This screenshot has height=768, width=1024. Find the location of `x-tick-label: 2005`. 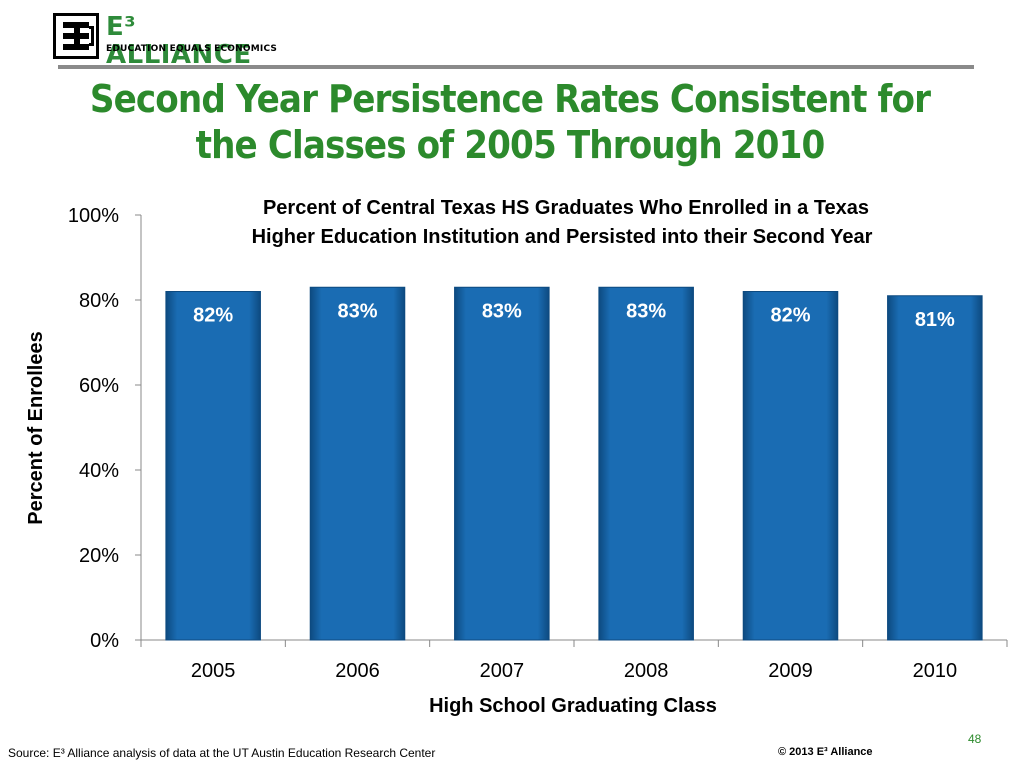

x-tick-label: 2005 is located at coordinates (213, 671).